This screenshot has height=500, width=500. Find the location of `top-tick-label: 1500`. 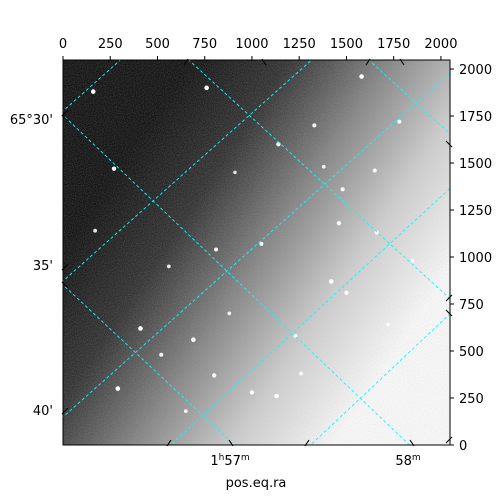

top-tick-label: 1500 is located at coordinates (346, 44).